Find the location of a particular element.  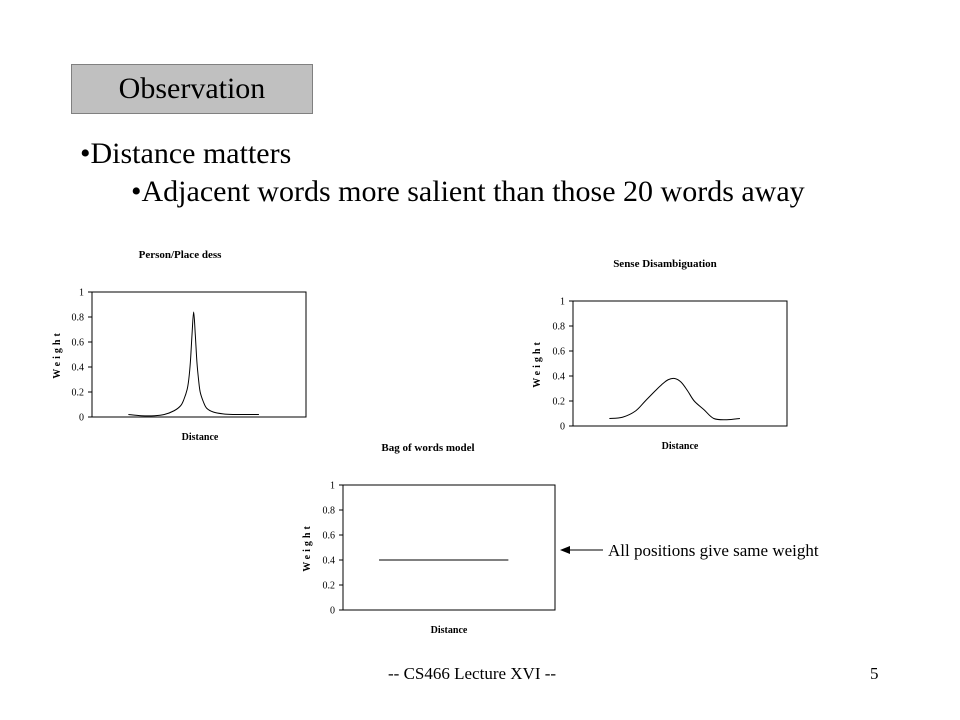

chart-sense-disambiguation-ytick-label: 0 is located at coordinates (562, 427).